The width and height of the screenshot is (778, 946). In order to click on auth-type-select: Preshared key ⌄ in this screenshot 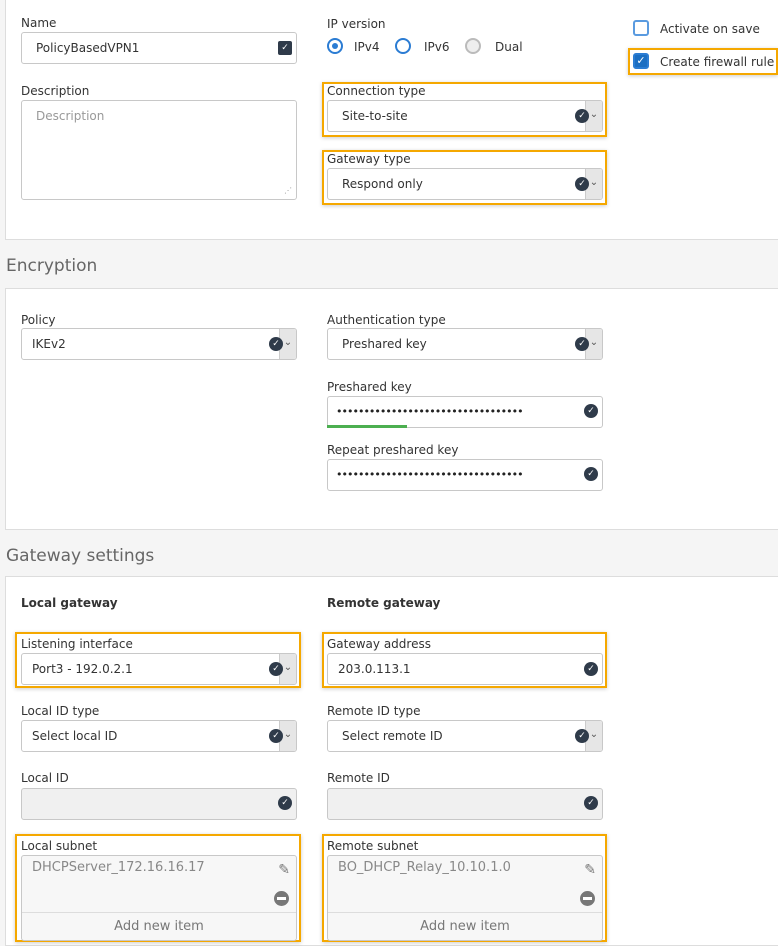, I will do `click(465, 344)`.